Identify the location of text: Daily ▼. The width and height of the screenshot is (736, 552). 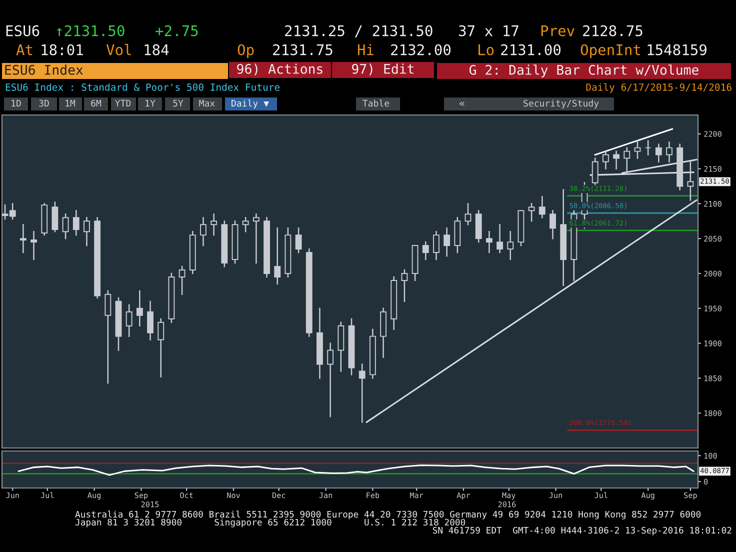
(250, 104).